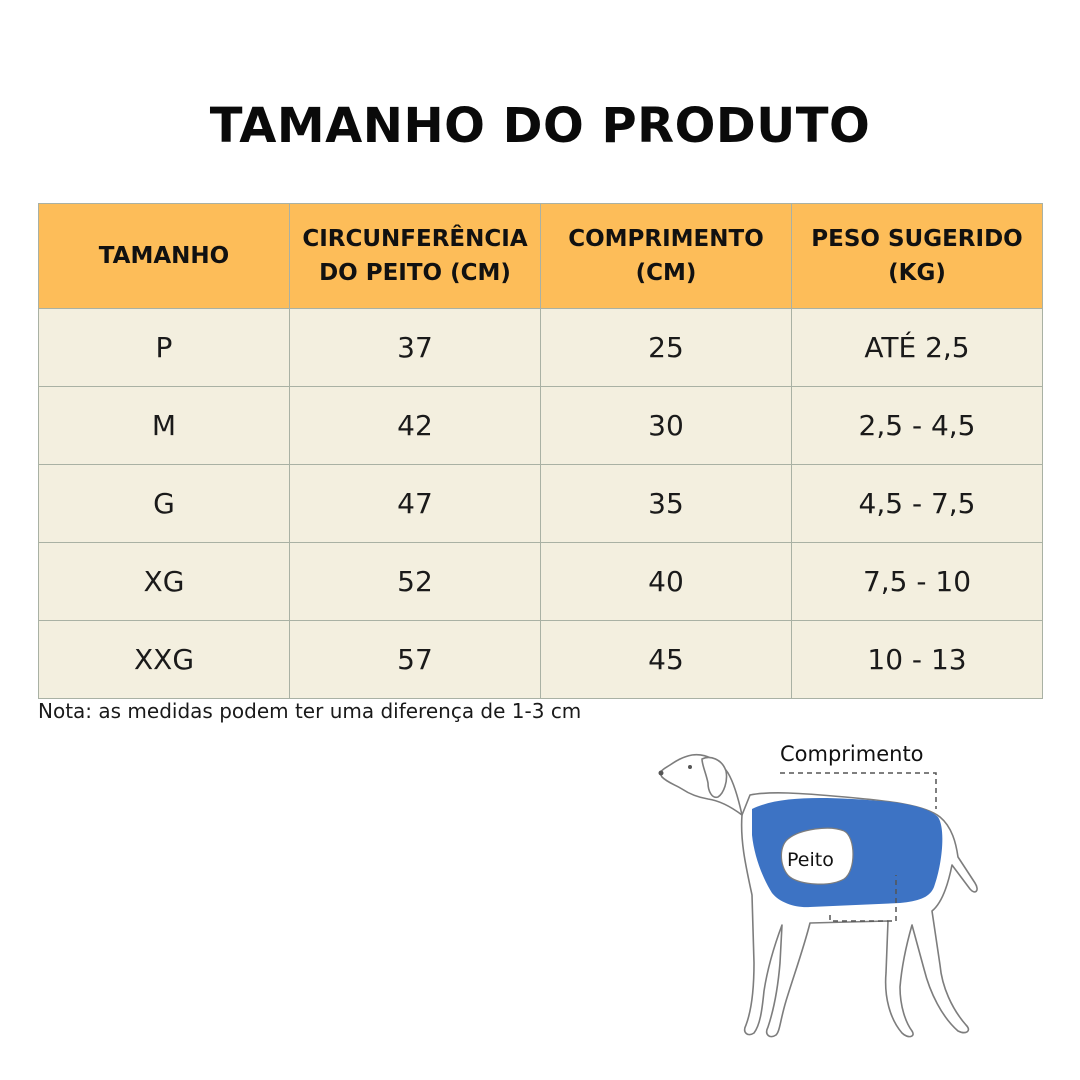  I want to click on header-size: TAMANHO, so click(164, 256).